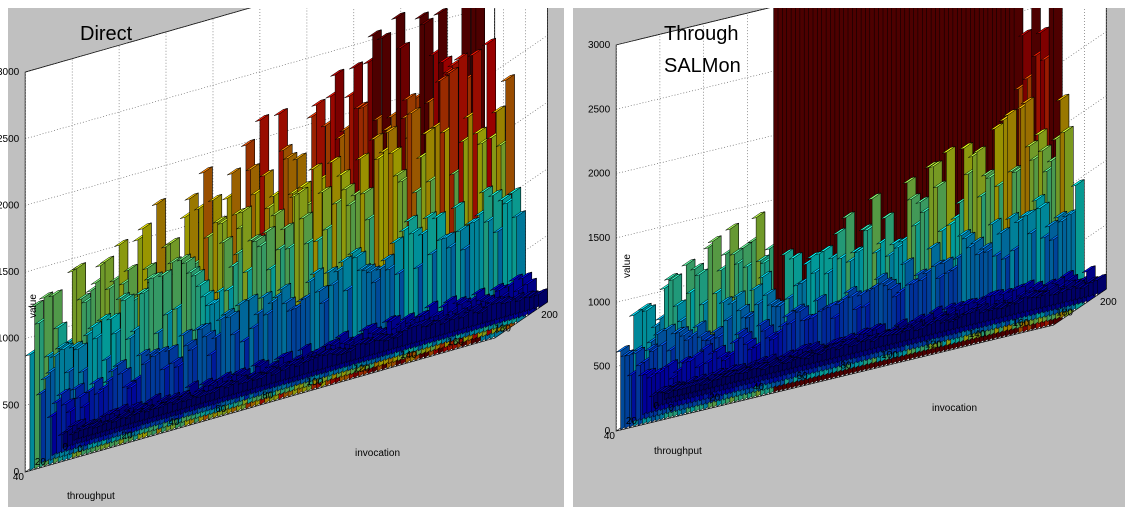 Image resolution: width=1130 pixels, height=511 pixels. What do you see at coordinates (678, 451) in the screenshot?
I see `salmon-y-axis-label: throughput` at bounding box center [678, 451].